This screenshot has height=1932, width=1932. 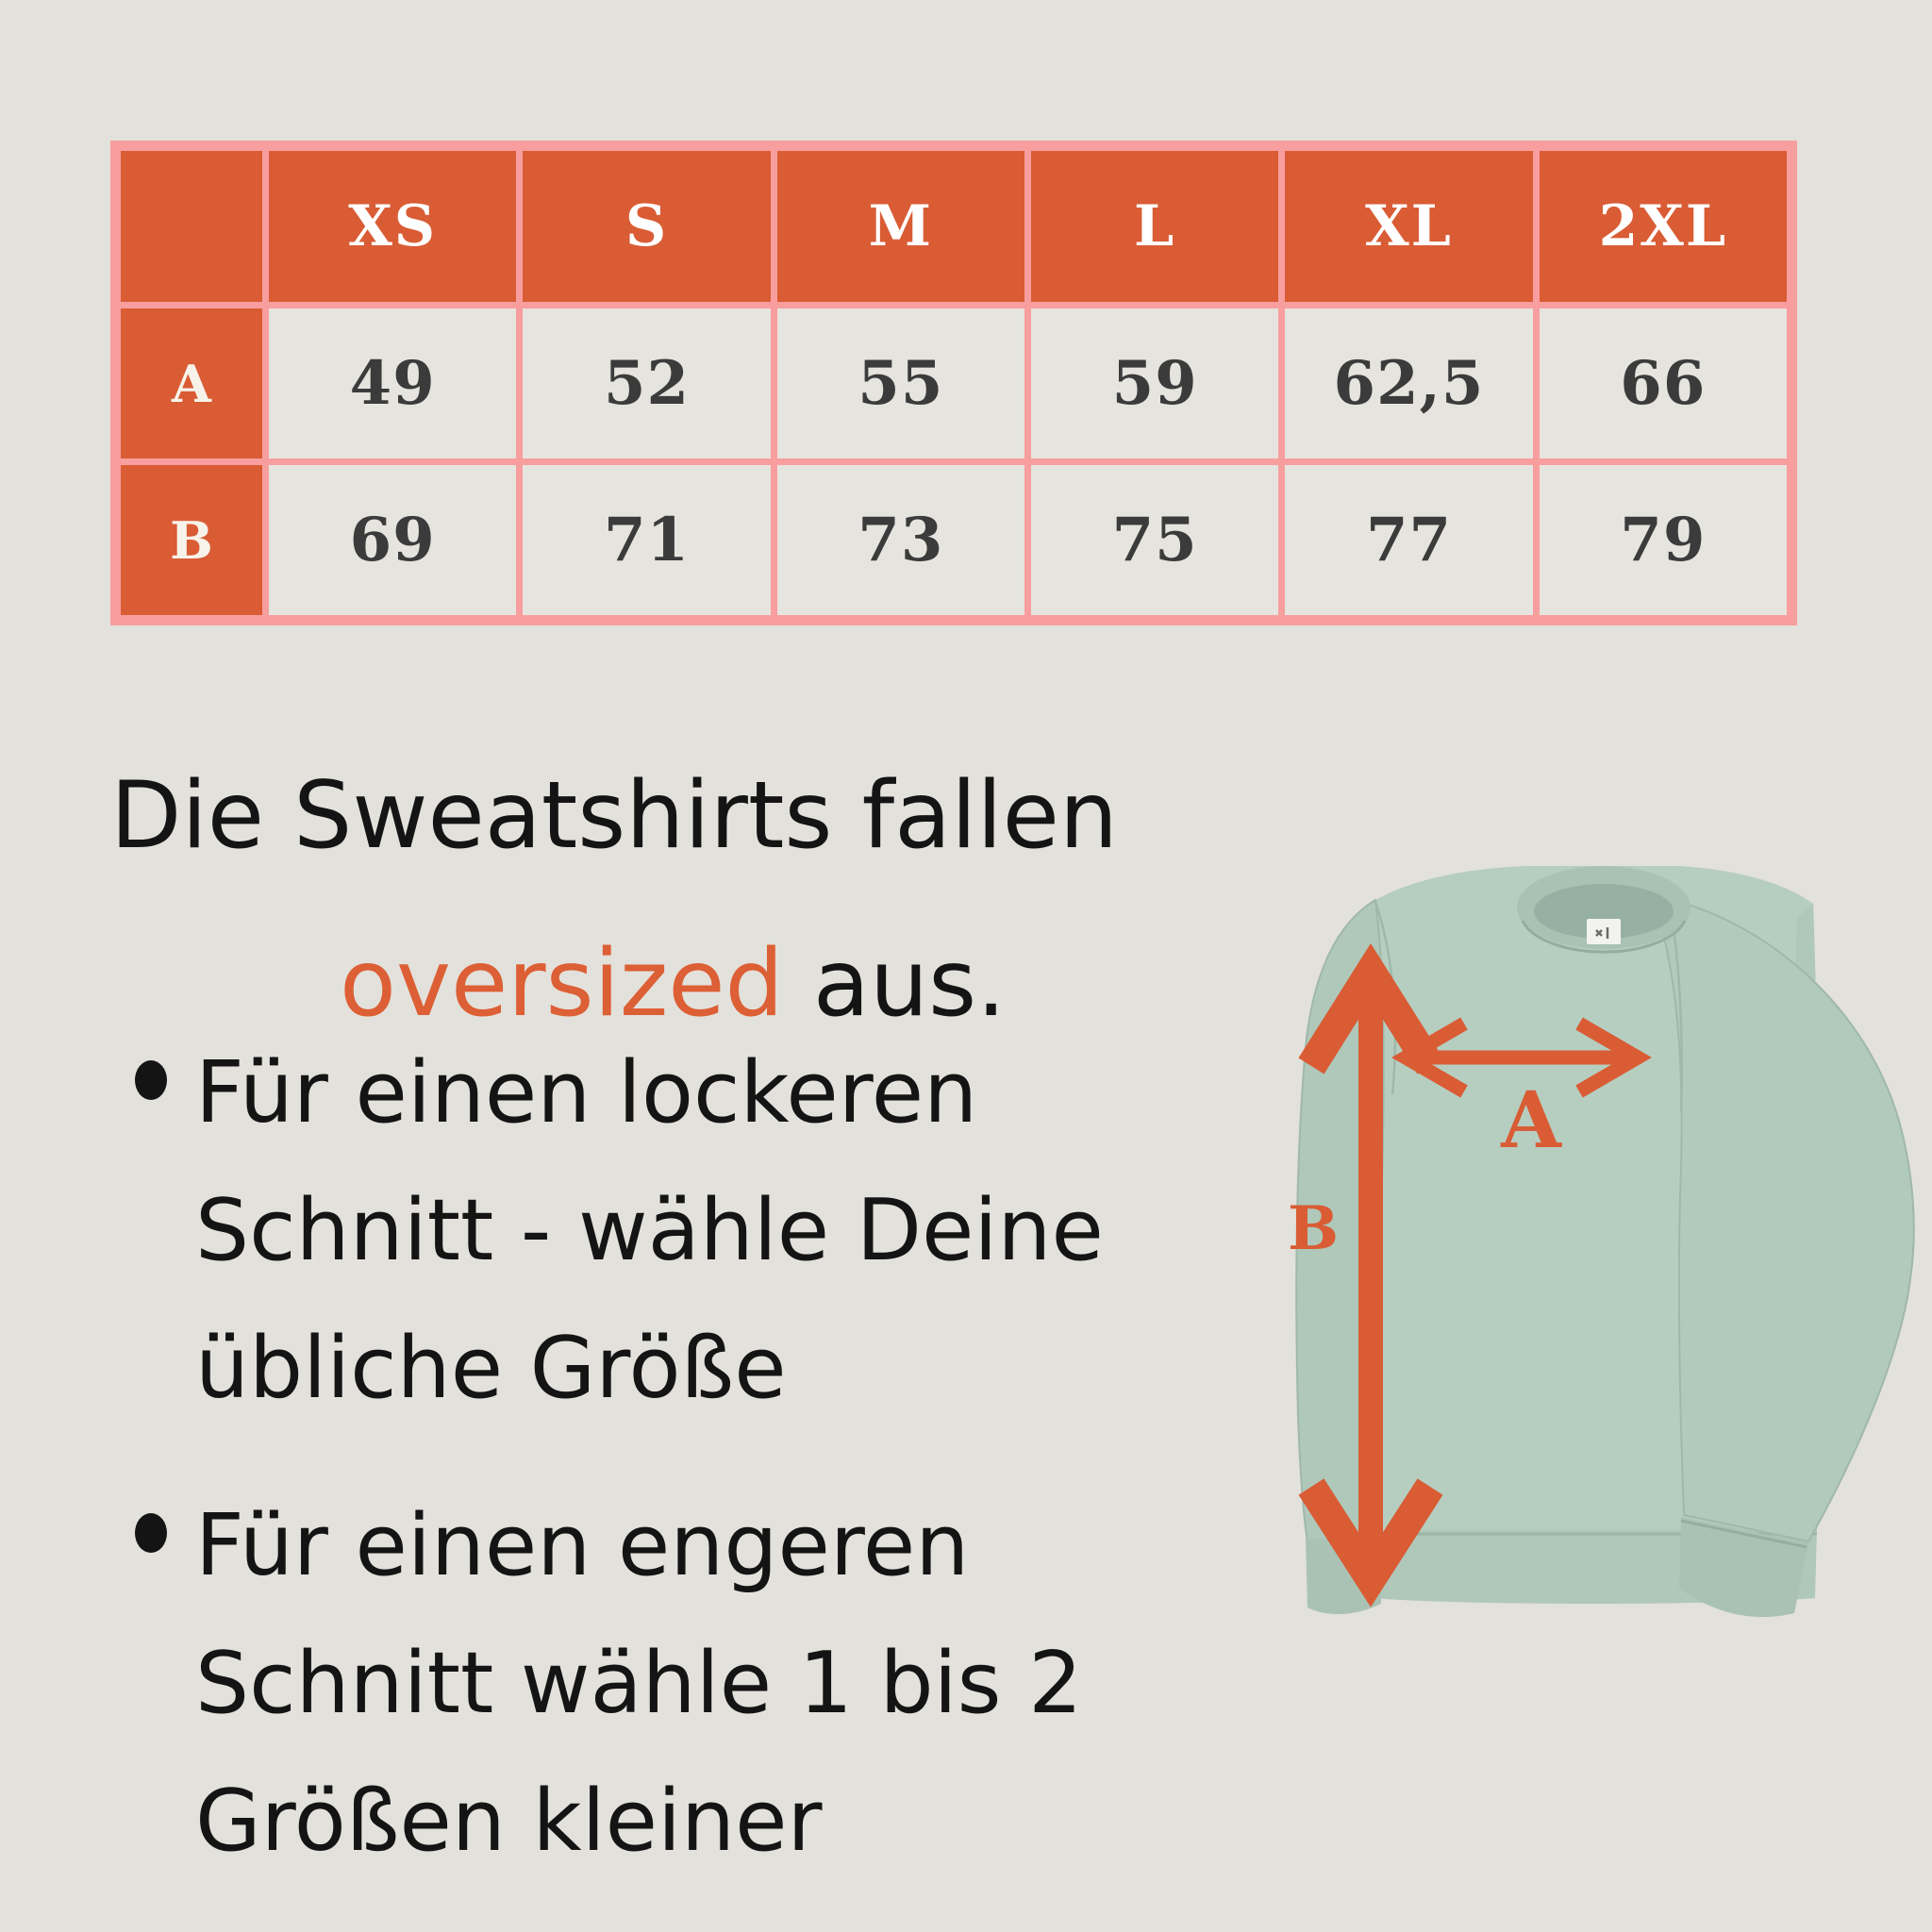 What do you see at coordinates (1663, 540) in the screenshot?
I see `measurement-value: 79` at bounding box center [1663, 540].